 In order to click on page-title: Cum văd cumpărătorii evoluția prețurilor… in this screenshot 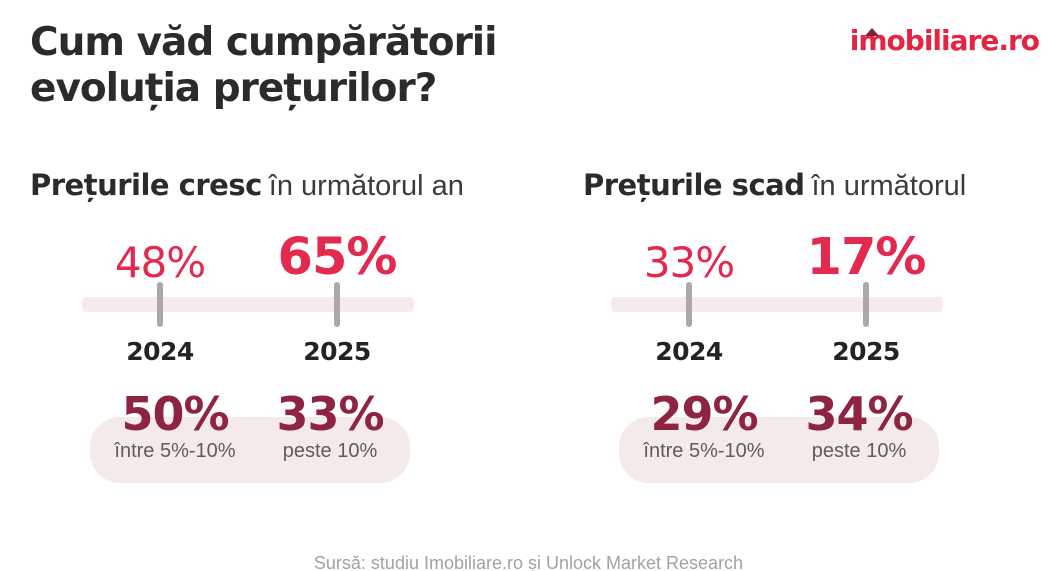, I will do `click(264, 65)`.